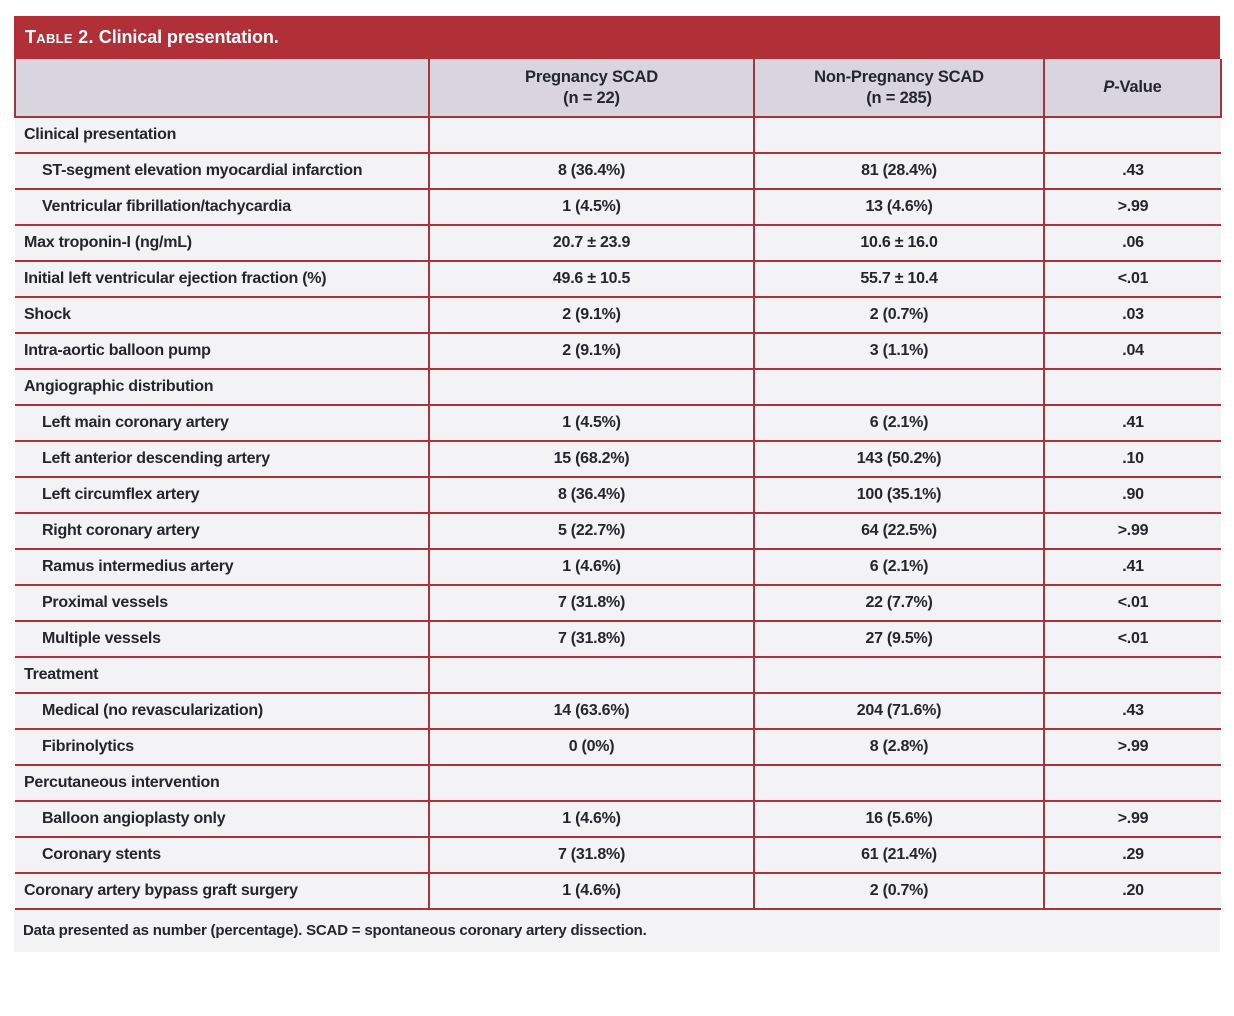 The width and height of the screenshot is (1234, 1016). What do you see at coordinates (222, 314) in the screenshot?
I see `row-label: Shock` at bounding box center [222, 314].